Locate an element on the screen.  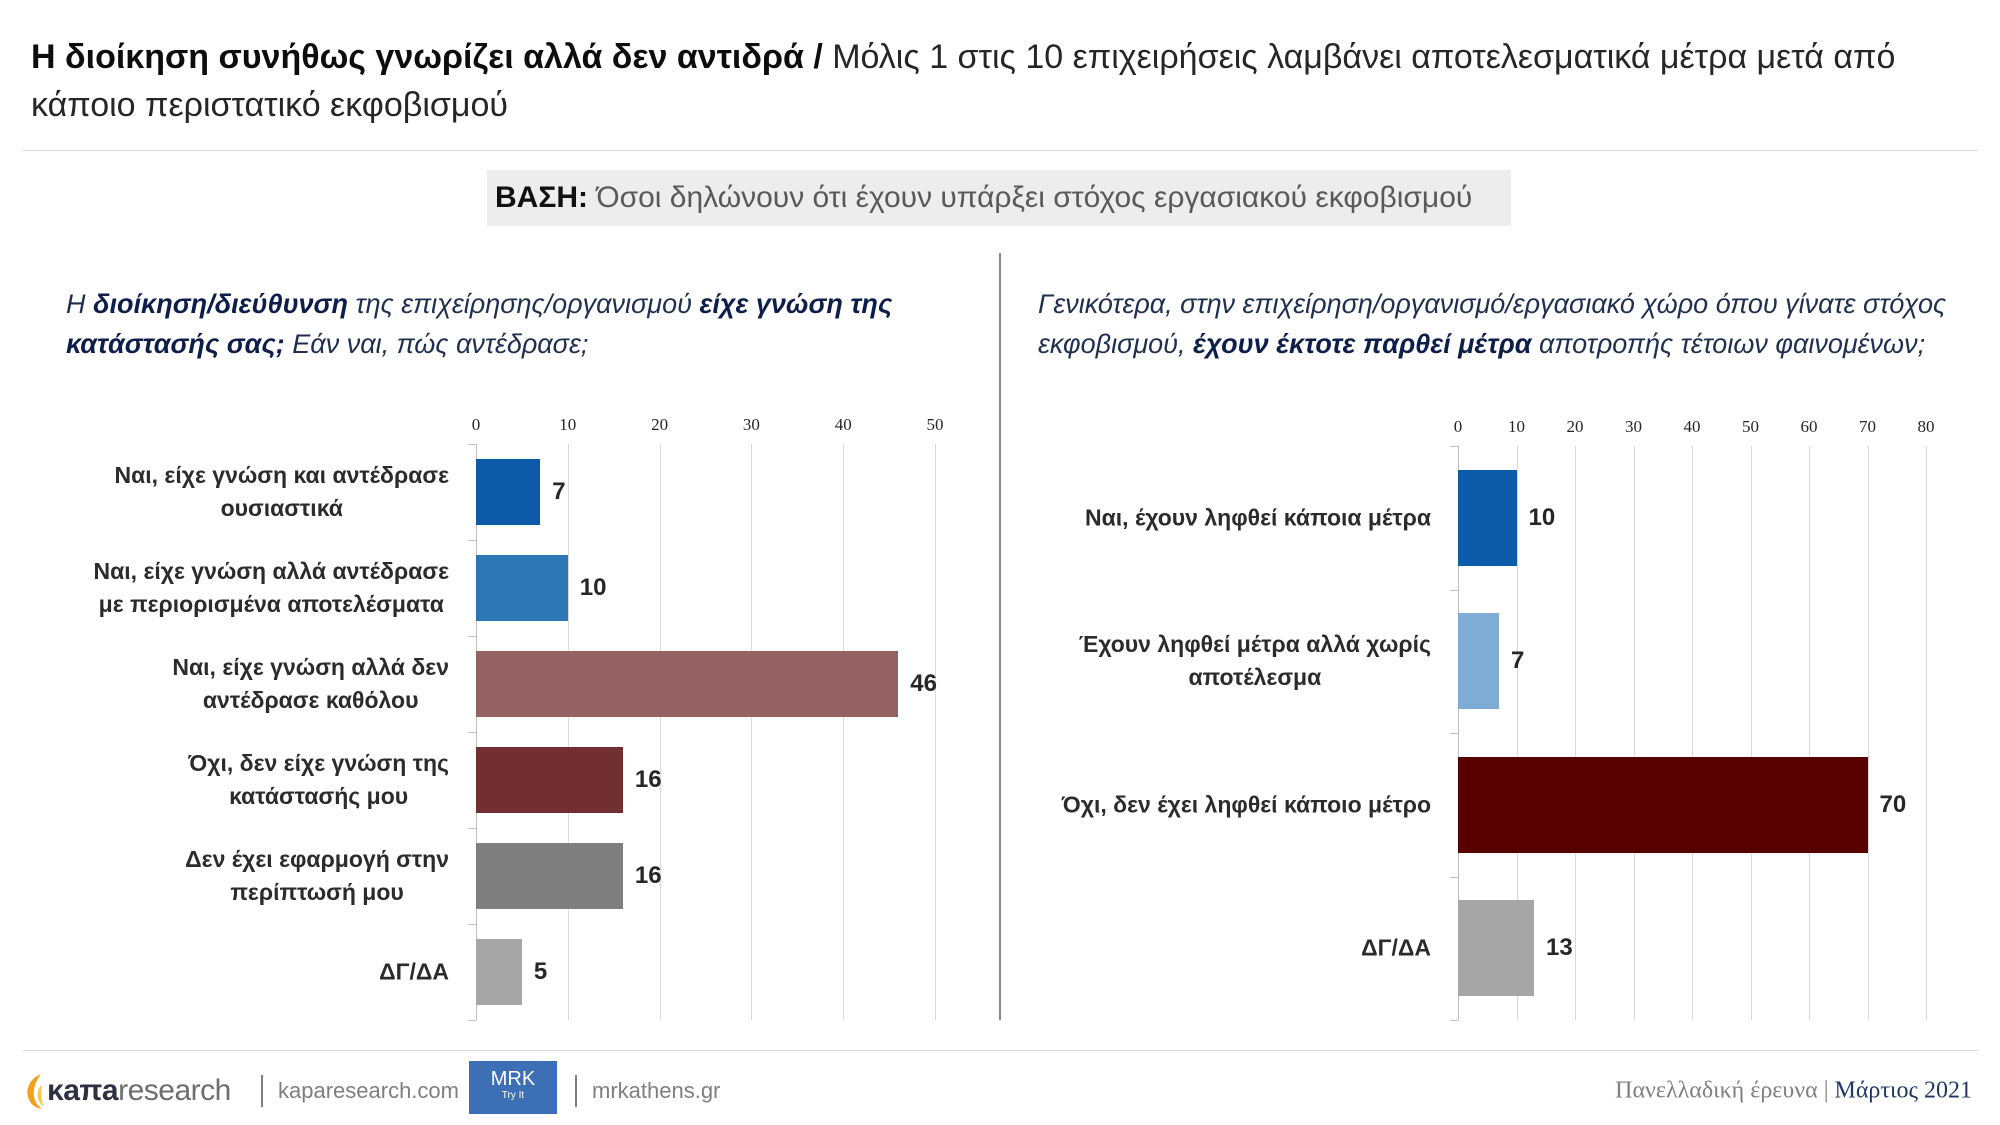
x-tick-label: 60 is located at coordinates (1809, 426).